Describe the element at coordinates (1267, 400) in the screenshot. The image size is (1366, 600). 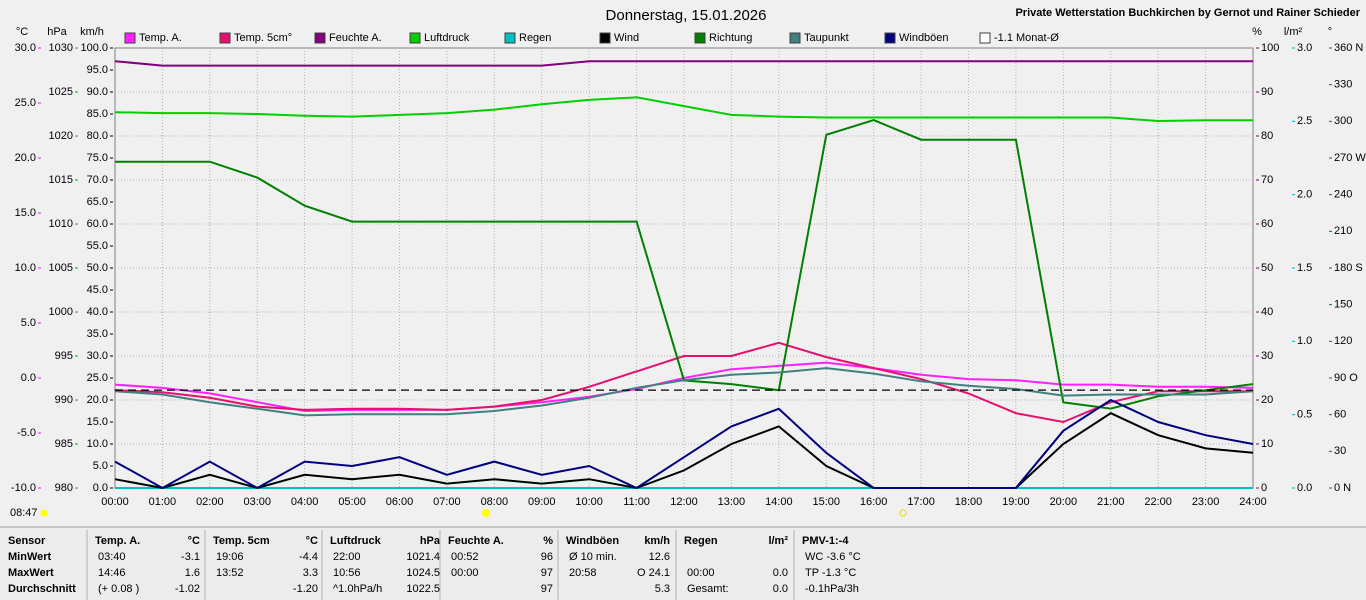
I see `y-tick-label: 20` at that location.